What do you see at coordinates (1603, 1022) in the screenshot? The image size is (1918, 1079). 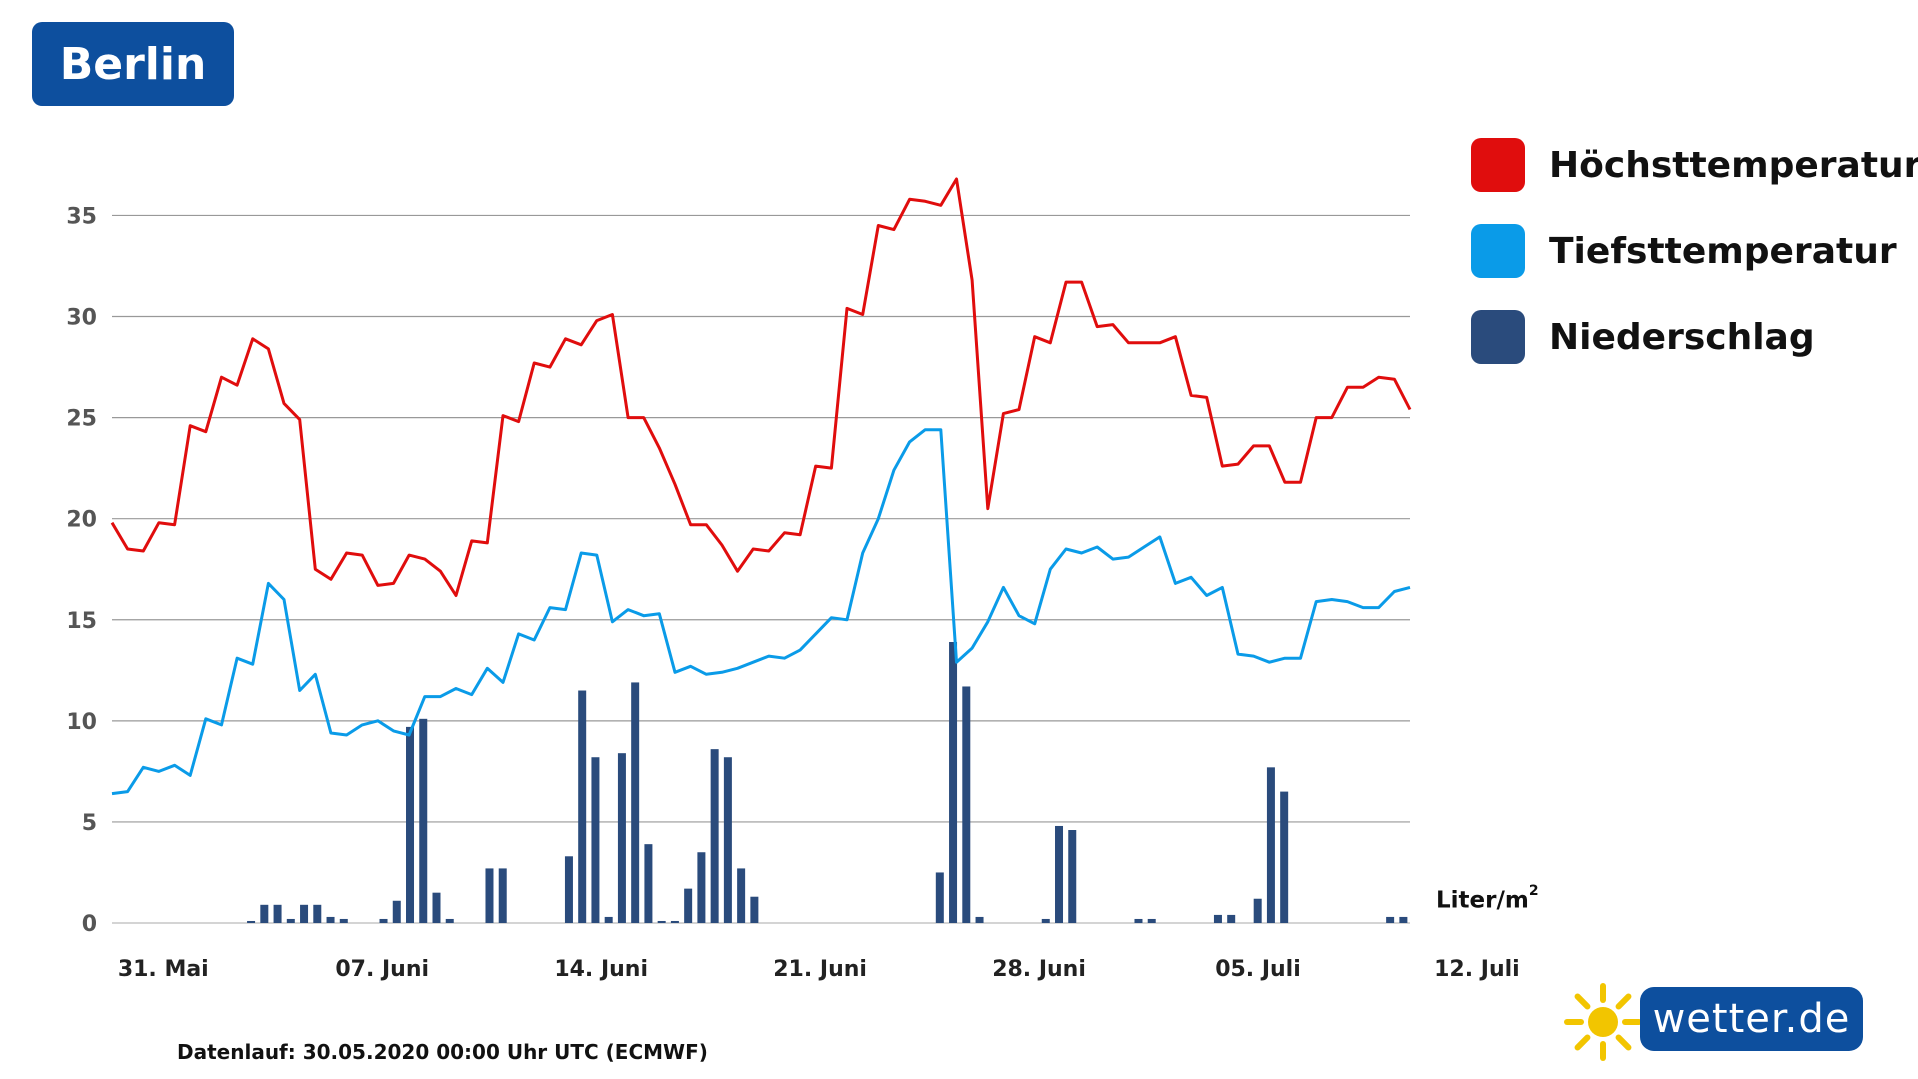 I see `sun-icon` at bounding box center [1603, 1022].